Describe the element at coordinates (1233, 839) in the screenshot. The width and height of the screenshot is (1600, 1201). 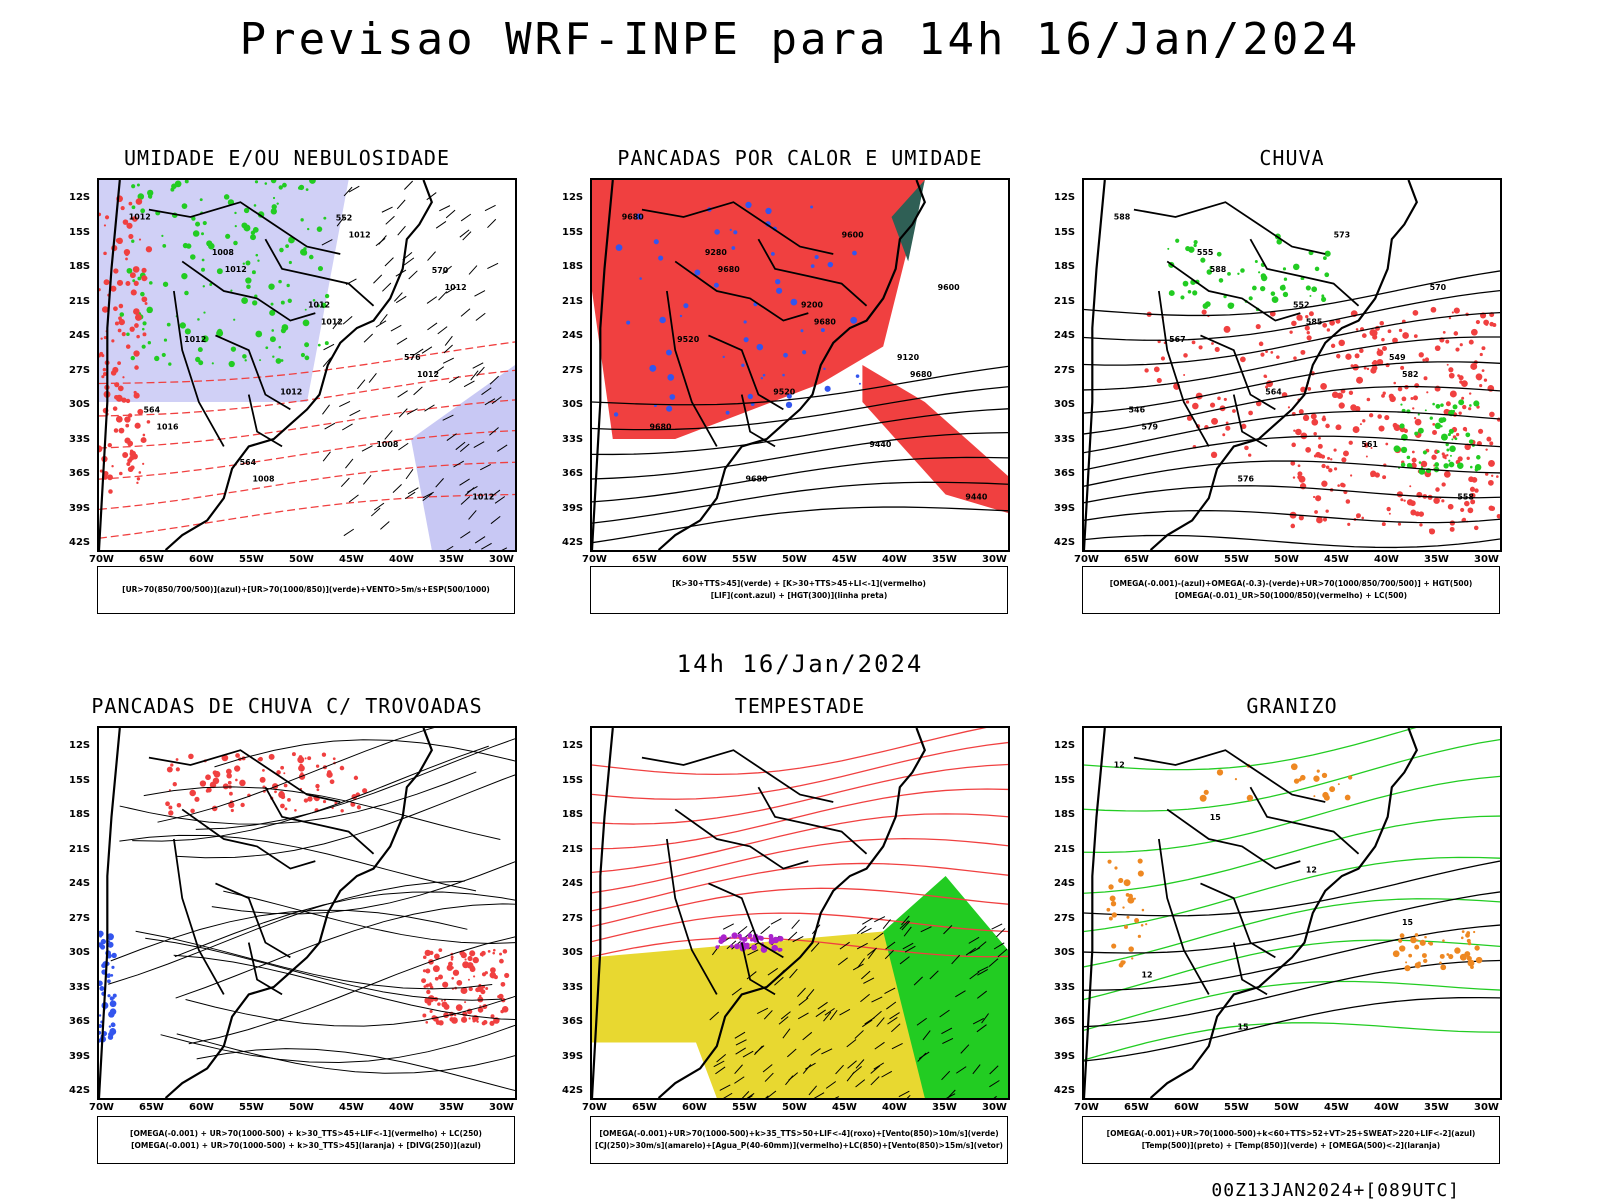
I see `country-border` at that location.